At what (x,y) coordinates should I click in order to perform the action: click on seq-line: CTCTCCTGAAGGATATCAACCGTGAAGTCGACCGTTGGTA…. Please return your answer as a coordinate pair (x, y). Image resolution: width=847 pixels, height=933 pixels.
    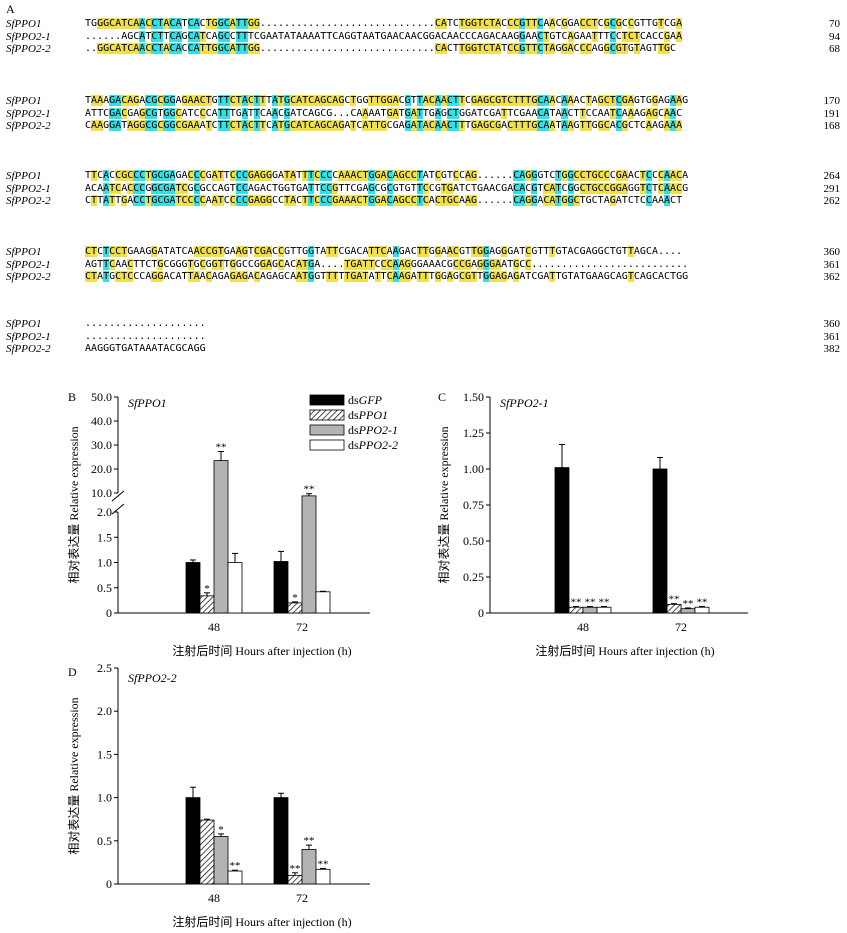
    Looking at the image, I should click on (384, 251).